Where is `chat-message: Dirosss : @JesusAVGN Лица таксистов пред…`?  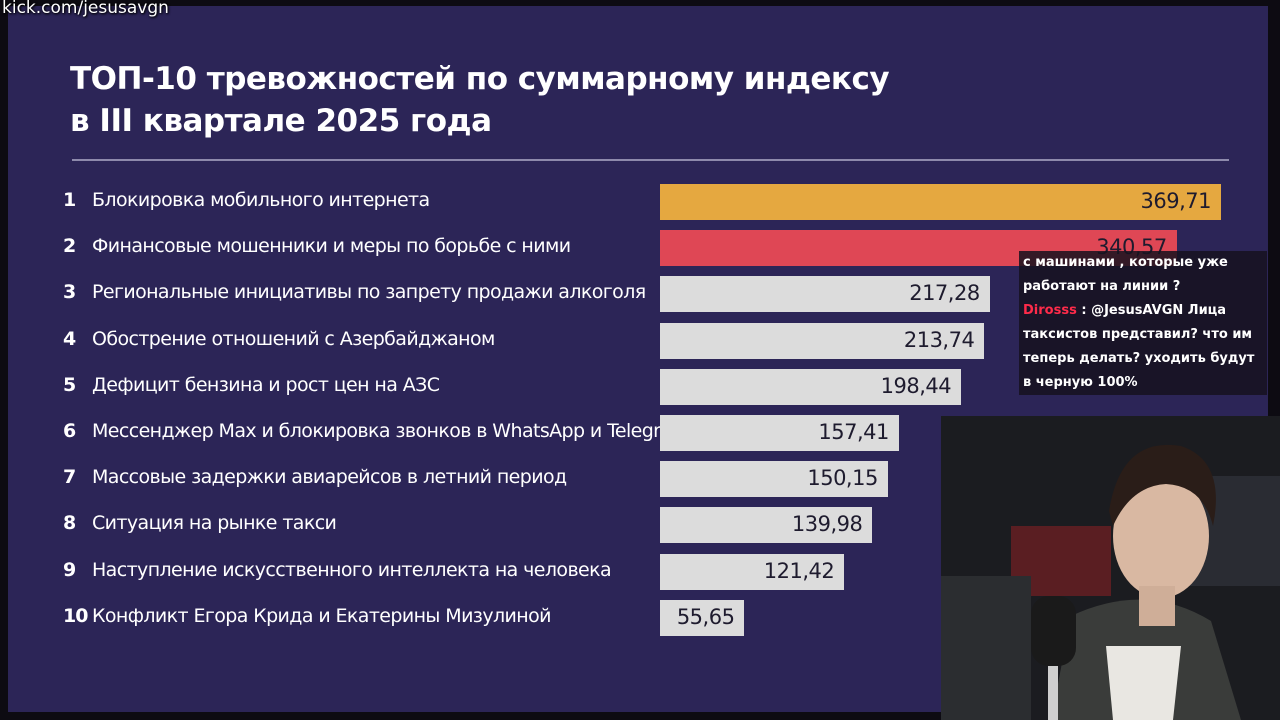 chat-message: Dirosss : @JesusAVGN Лица таксистов пред… is located at coordinates (1143, 347).